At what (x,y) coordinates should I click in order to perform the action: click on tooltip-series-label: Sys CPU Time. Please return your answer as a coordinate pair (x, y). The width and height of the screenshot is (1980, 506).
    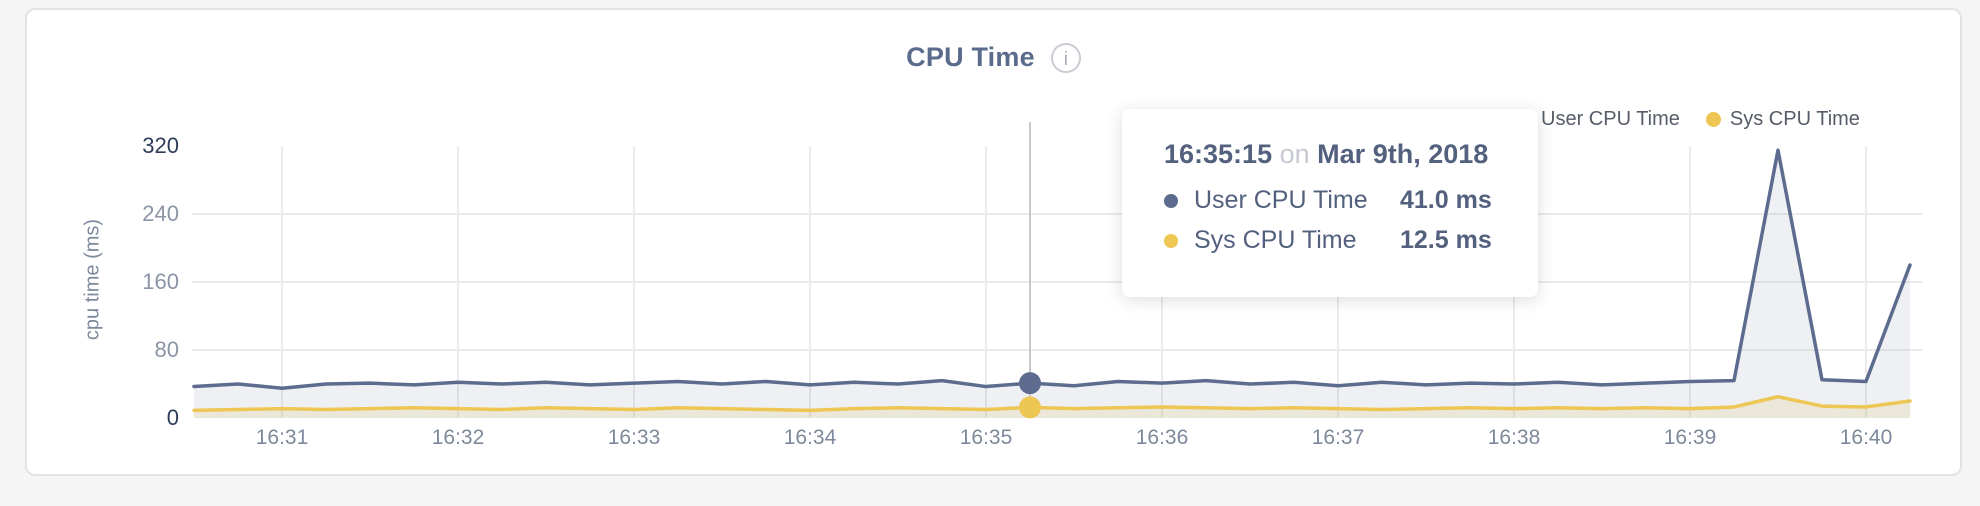
    Looking at the image, I should click on (1275, 240).